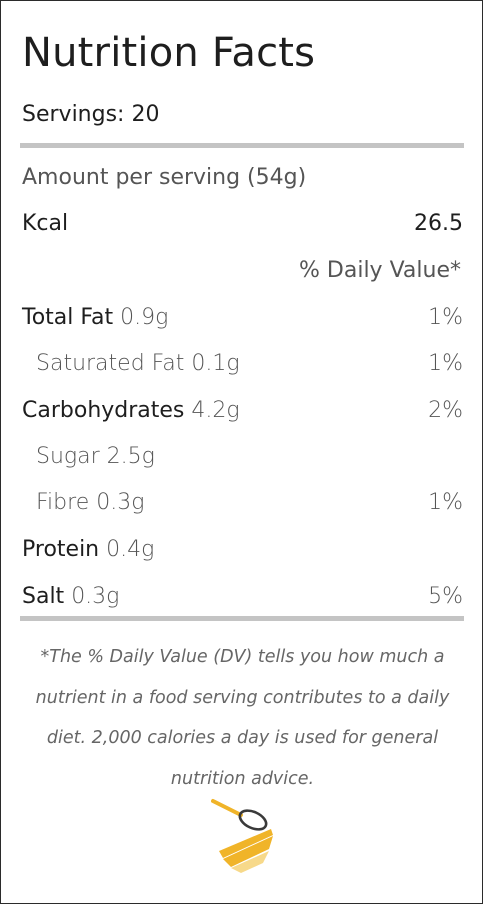 The height and width of the screenshot is (904, 483). Describe the element at coordinates (242, 596) in the screenshot. I see `nutrient-row: Salt 0.3g 5%` at that location.